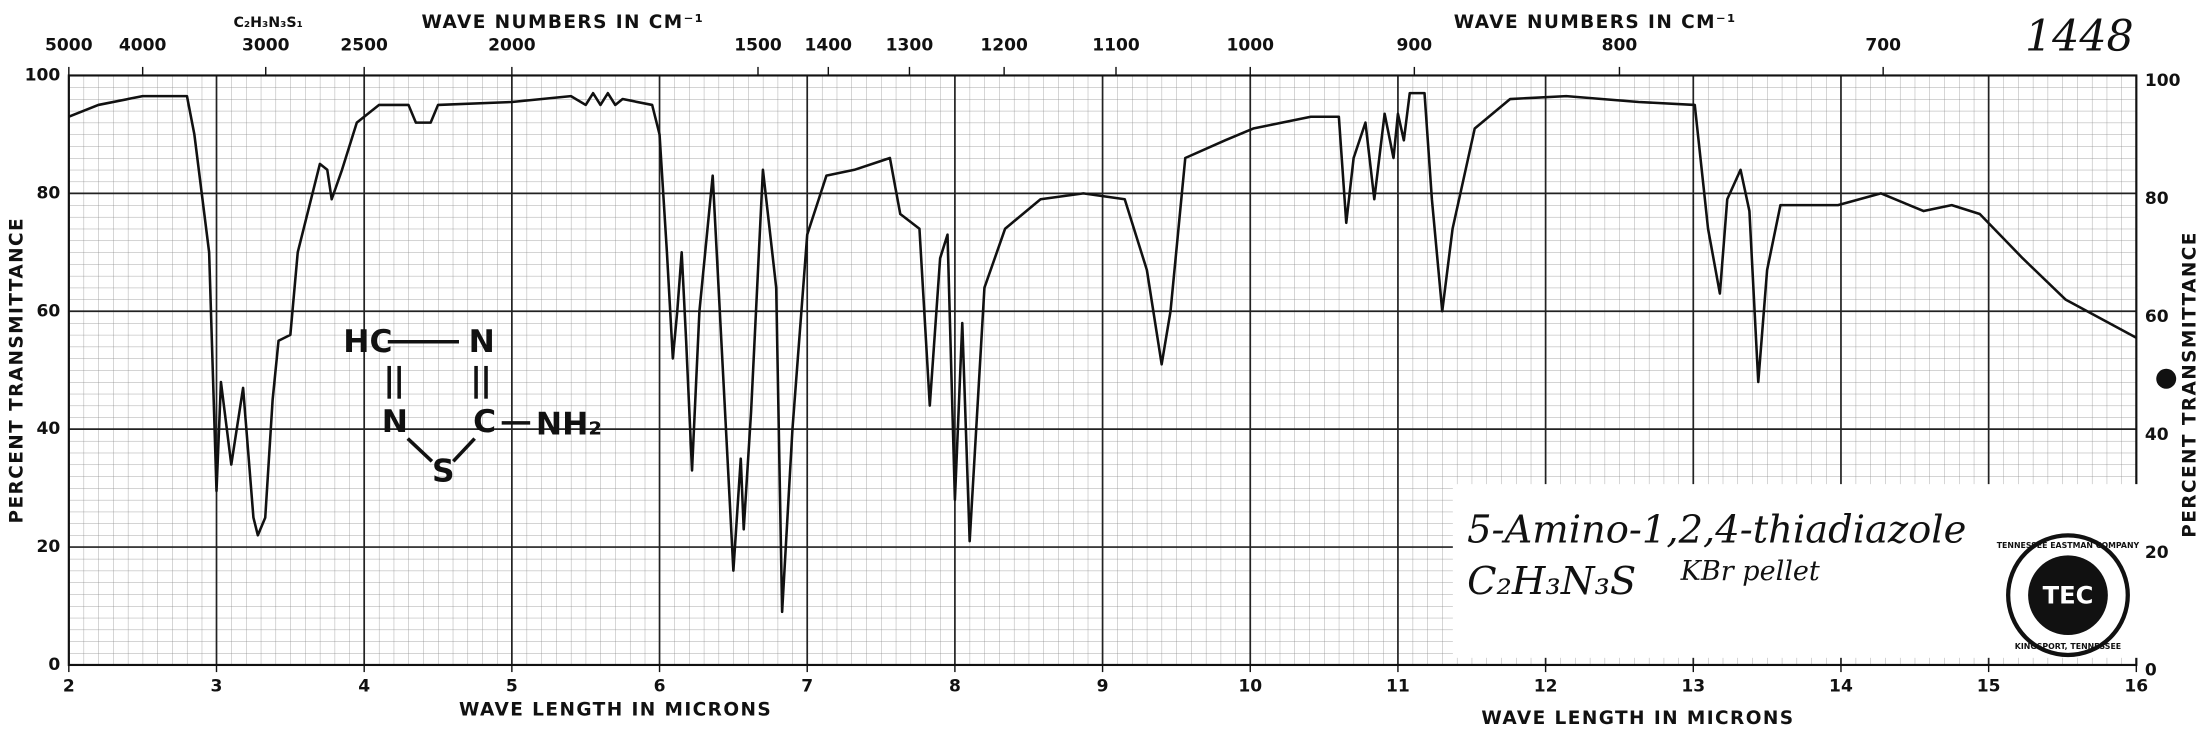 This screenshot has width=2208, height=739. What do you see at coordinates (807, 686) in the screenshot?
I see `x-tick-label: 7` at bounding box center [807, 686].